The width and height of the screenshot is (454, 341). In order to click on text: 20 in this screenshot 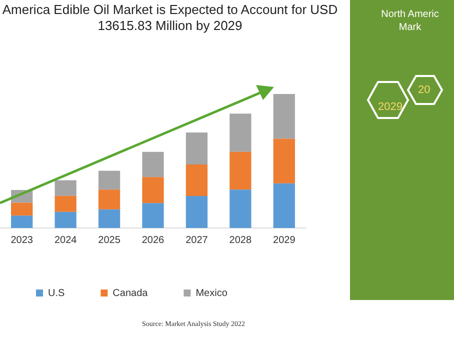, I will do `click(424, 90)`.